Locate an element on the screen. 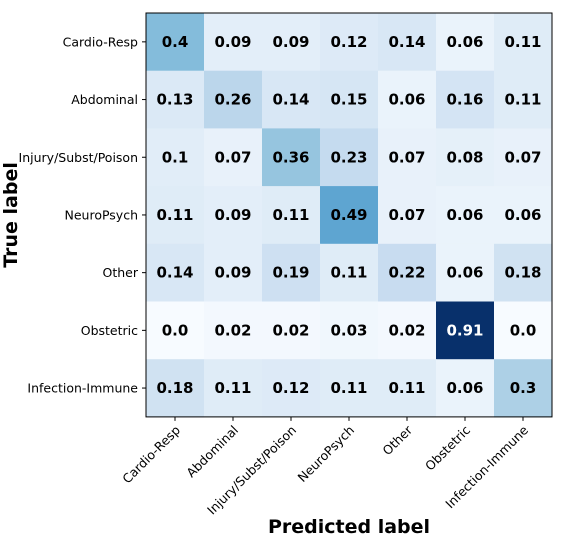 This screenshot has width=565, height=546. cell-value-label-r4-c3: 0.11 is located at coordinates (348, 273).